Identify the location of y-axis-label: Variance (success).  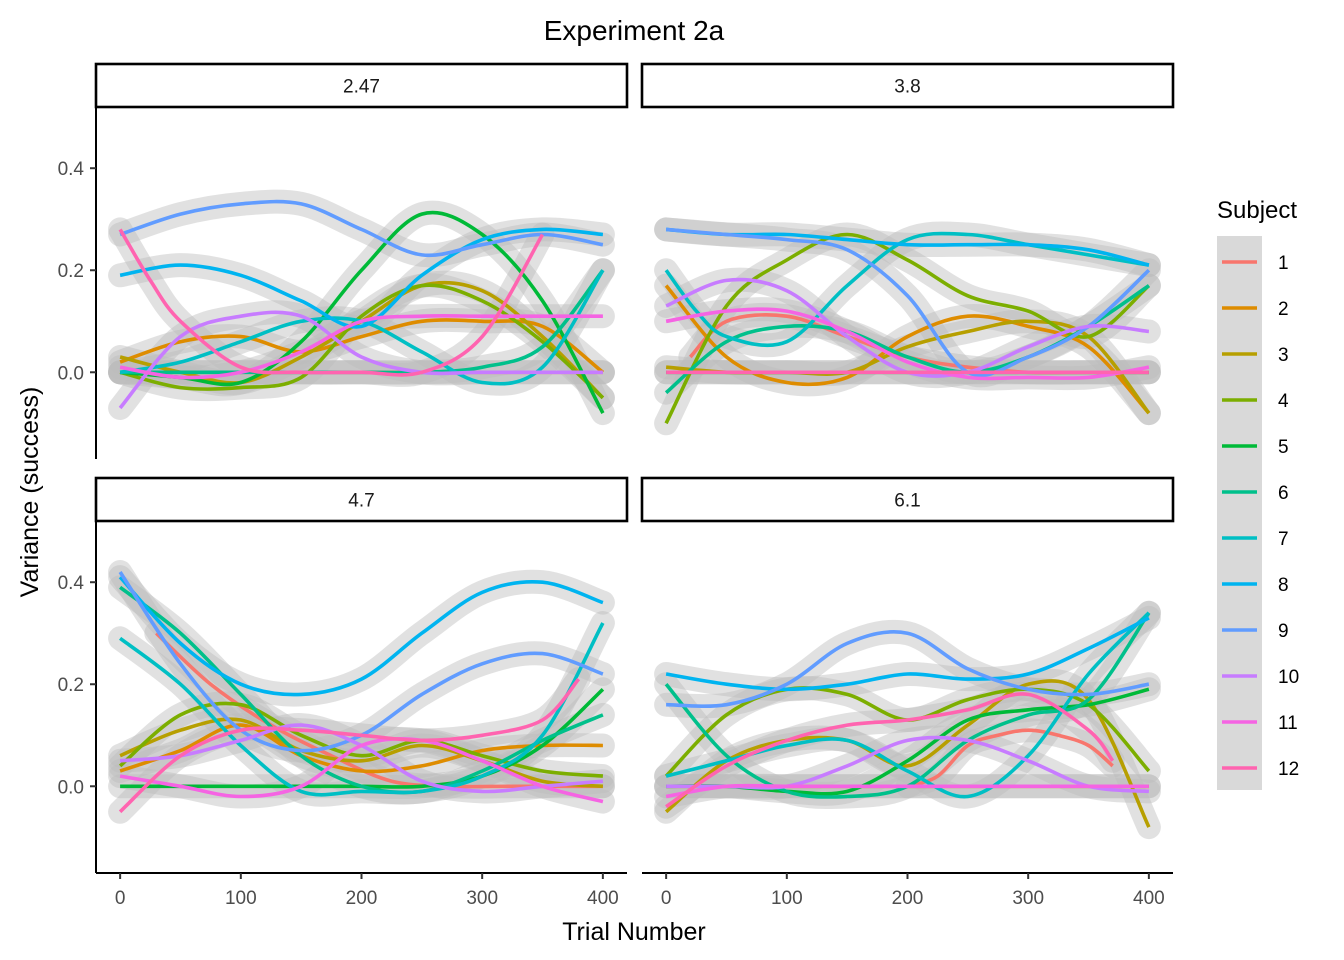
(30, 492).